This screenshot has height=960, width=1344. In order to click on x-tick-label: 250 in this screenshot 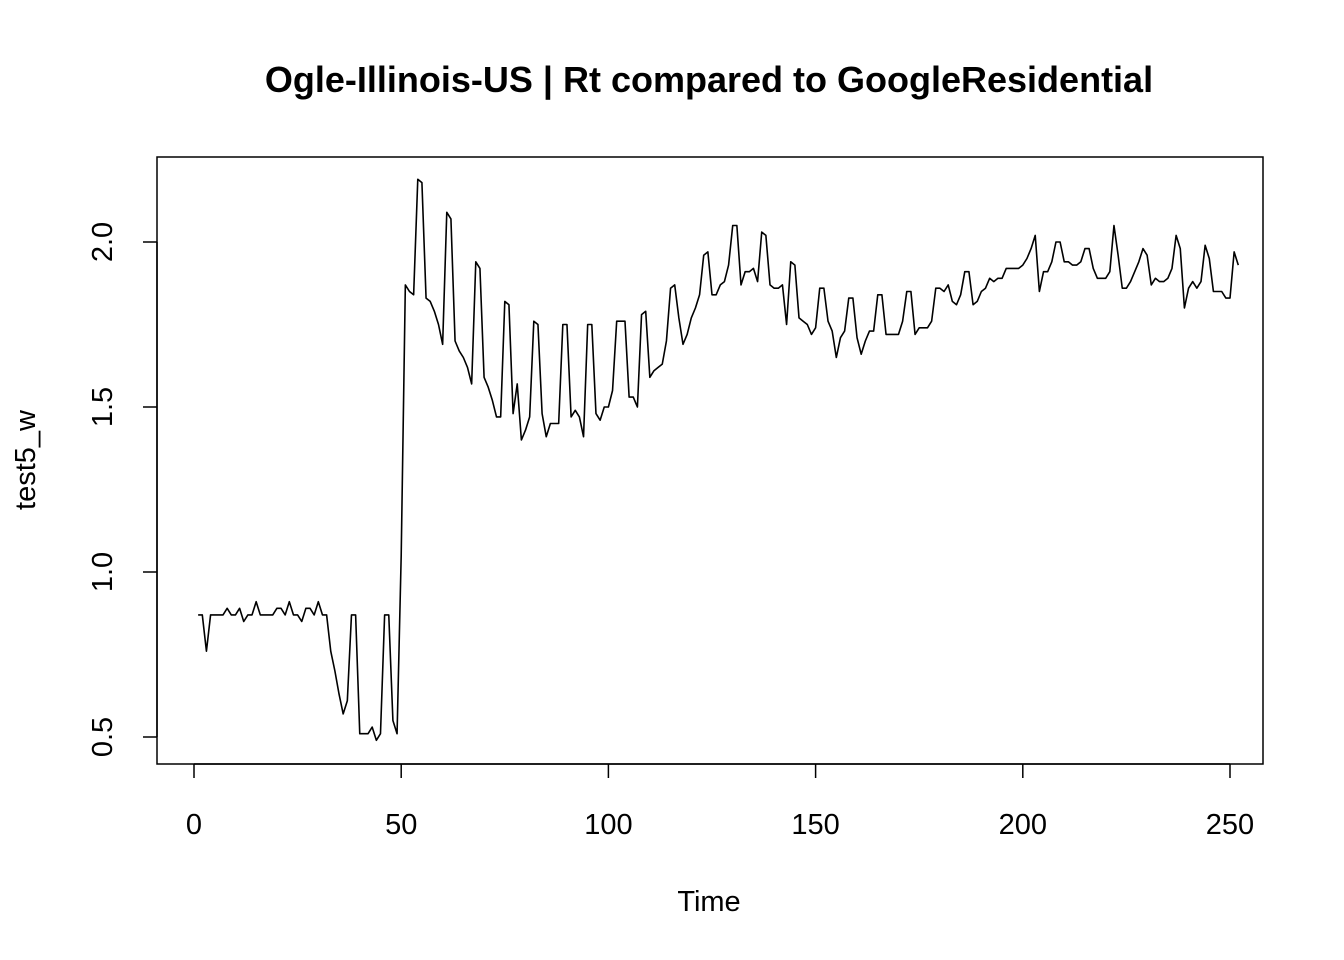, I will do `click(1230, 825)`.